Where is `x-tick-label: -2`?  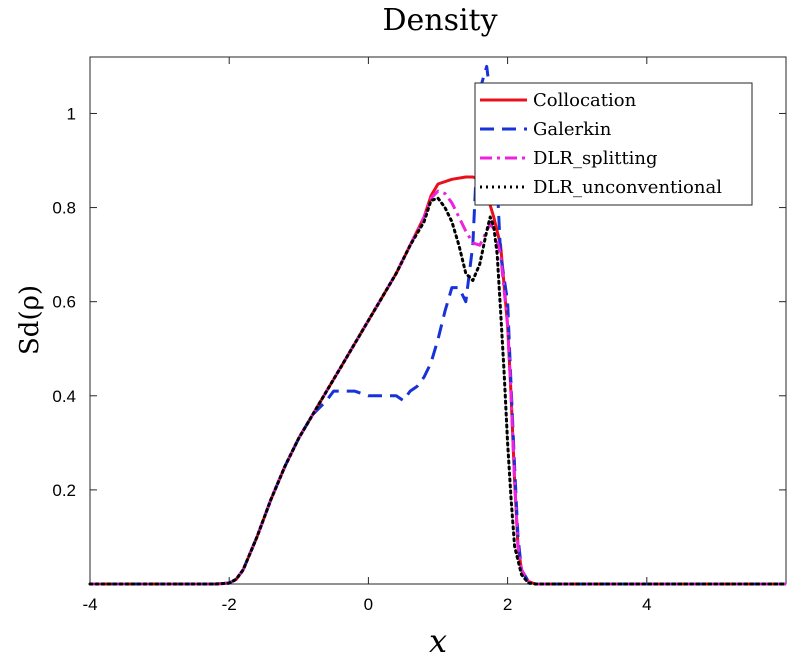
x-tick-label: -2 is located at coordinates (229, 604).